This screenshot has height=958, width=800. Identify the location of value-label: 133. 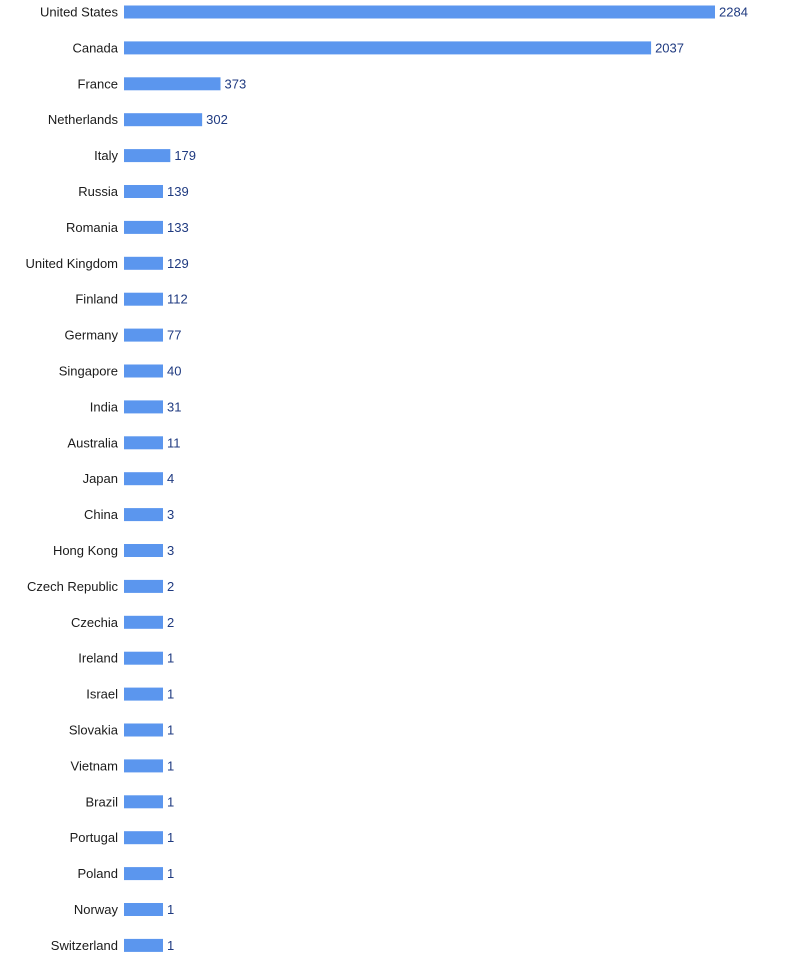
(178, 227).